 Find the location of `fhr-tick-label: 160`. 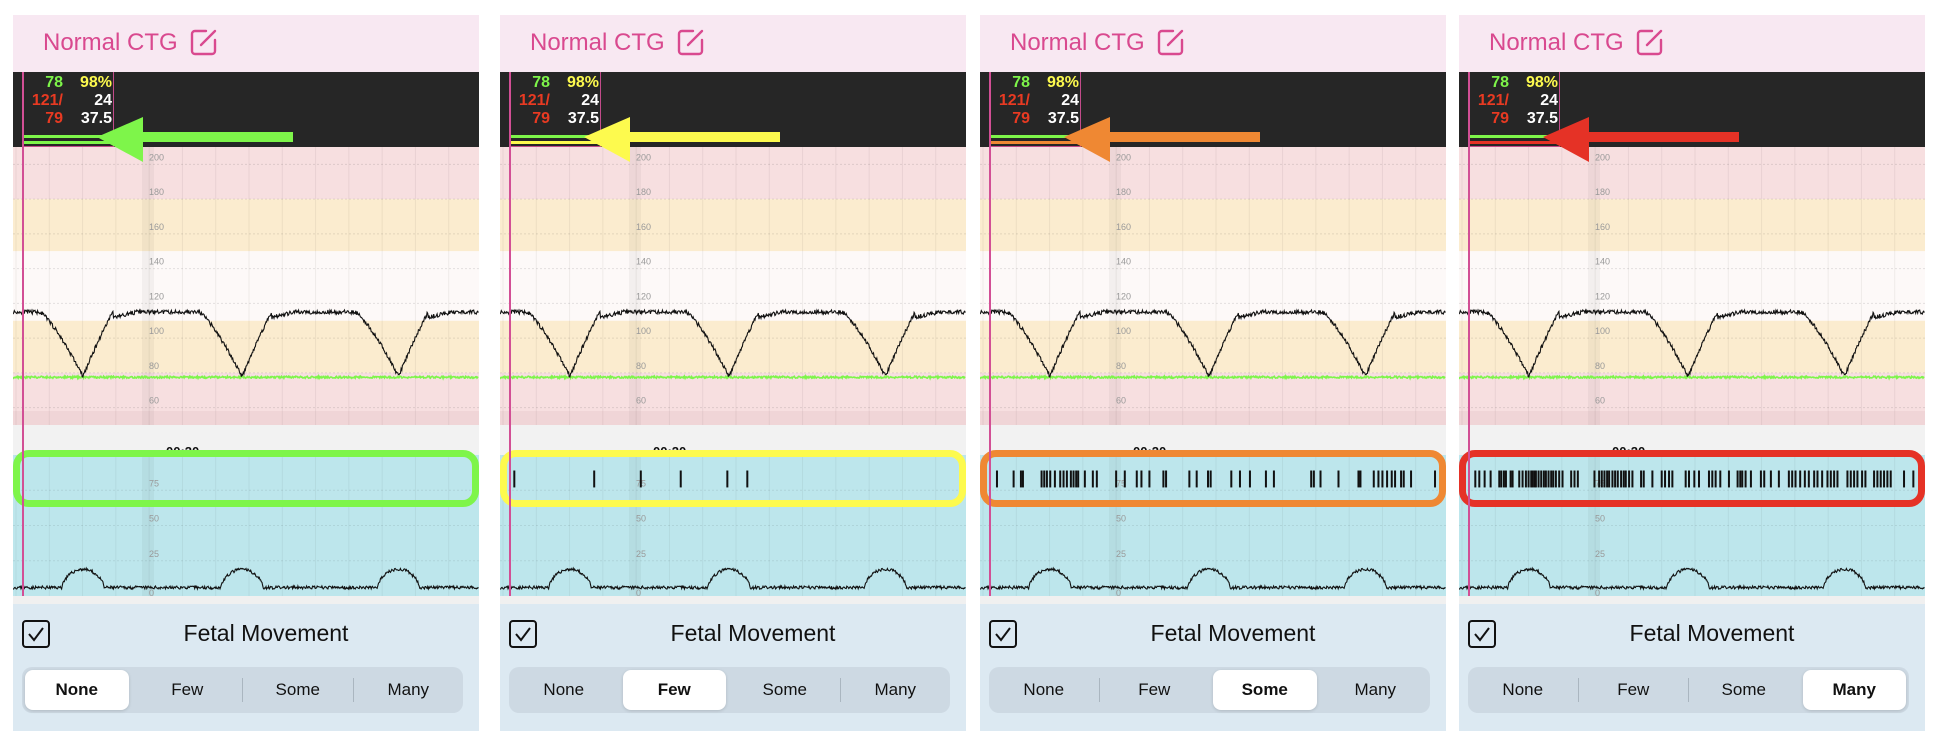

fhr-tick-label: 160 is located at coordinates (1602, 227).